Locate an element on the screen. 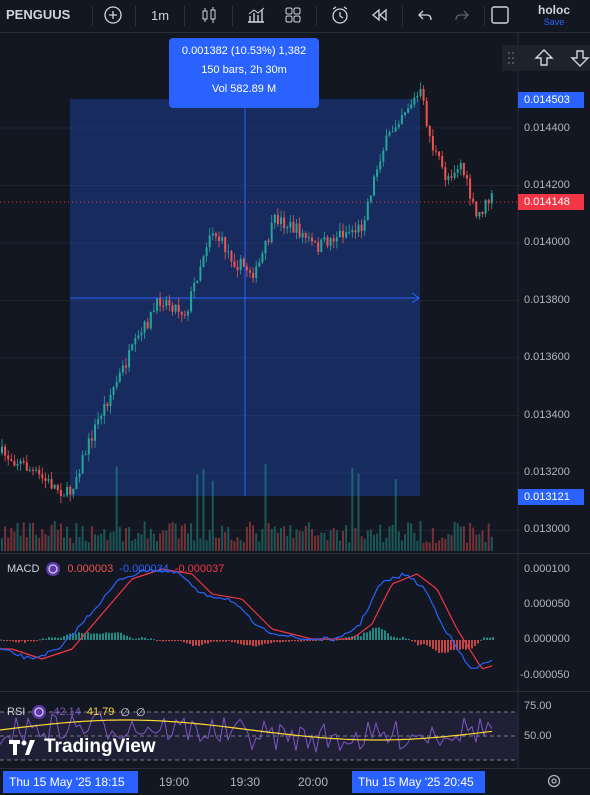 This screenshot has width=590, height=795. compare-button is located at coordinates (113, 15).